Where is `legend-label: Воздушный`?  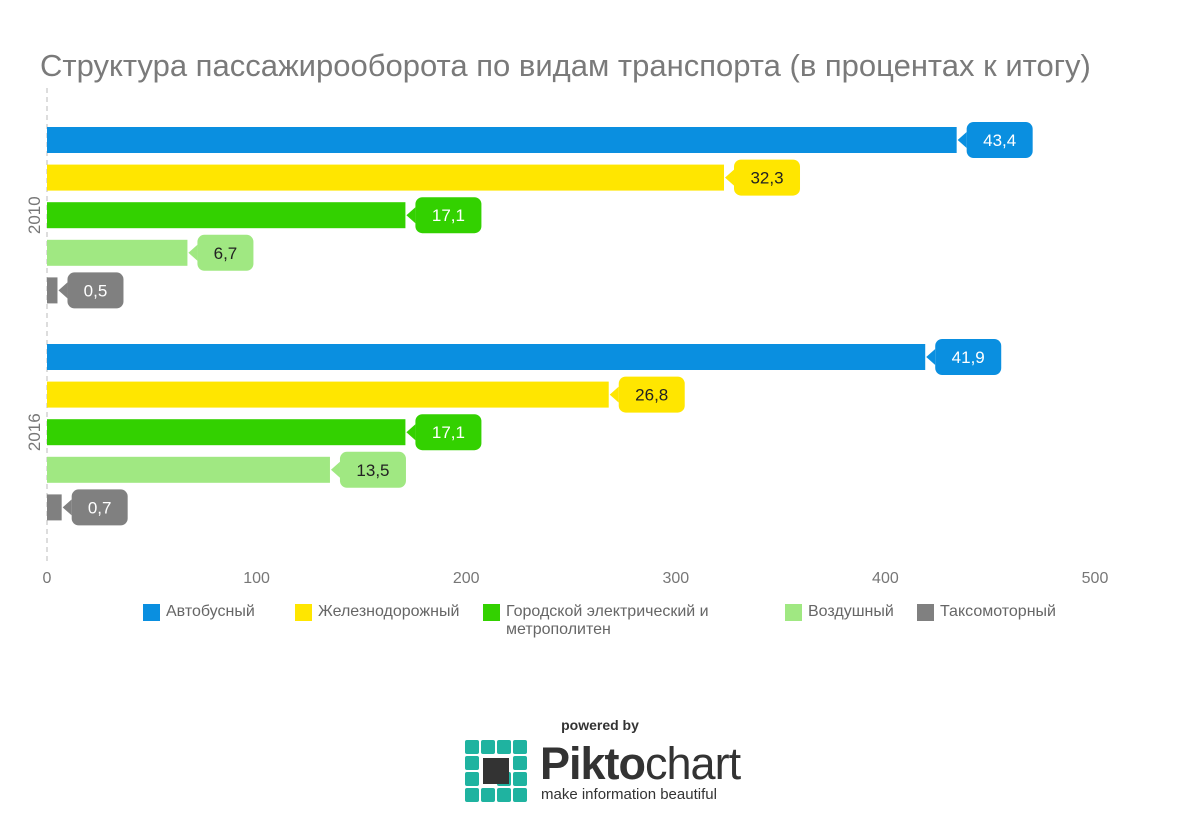
legend-label: Воздушный is located at coordinates (851, 611).